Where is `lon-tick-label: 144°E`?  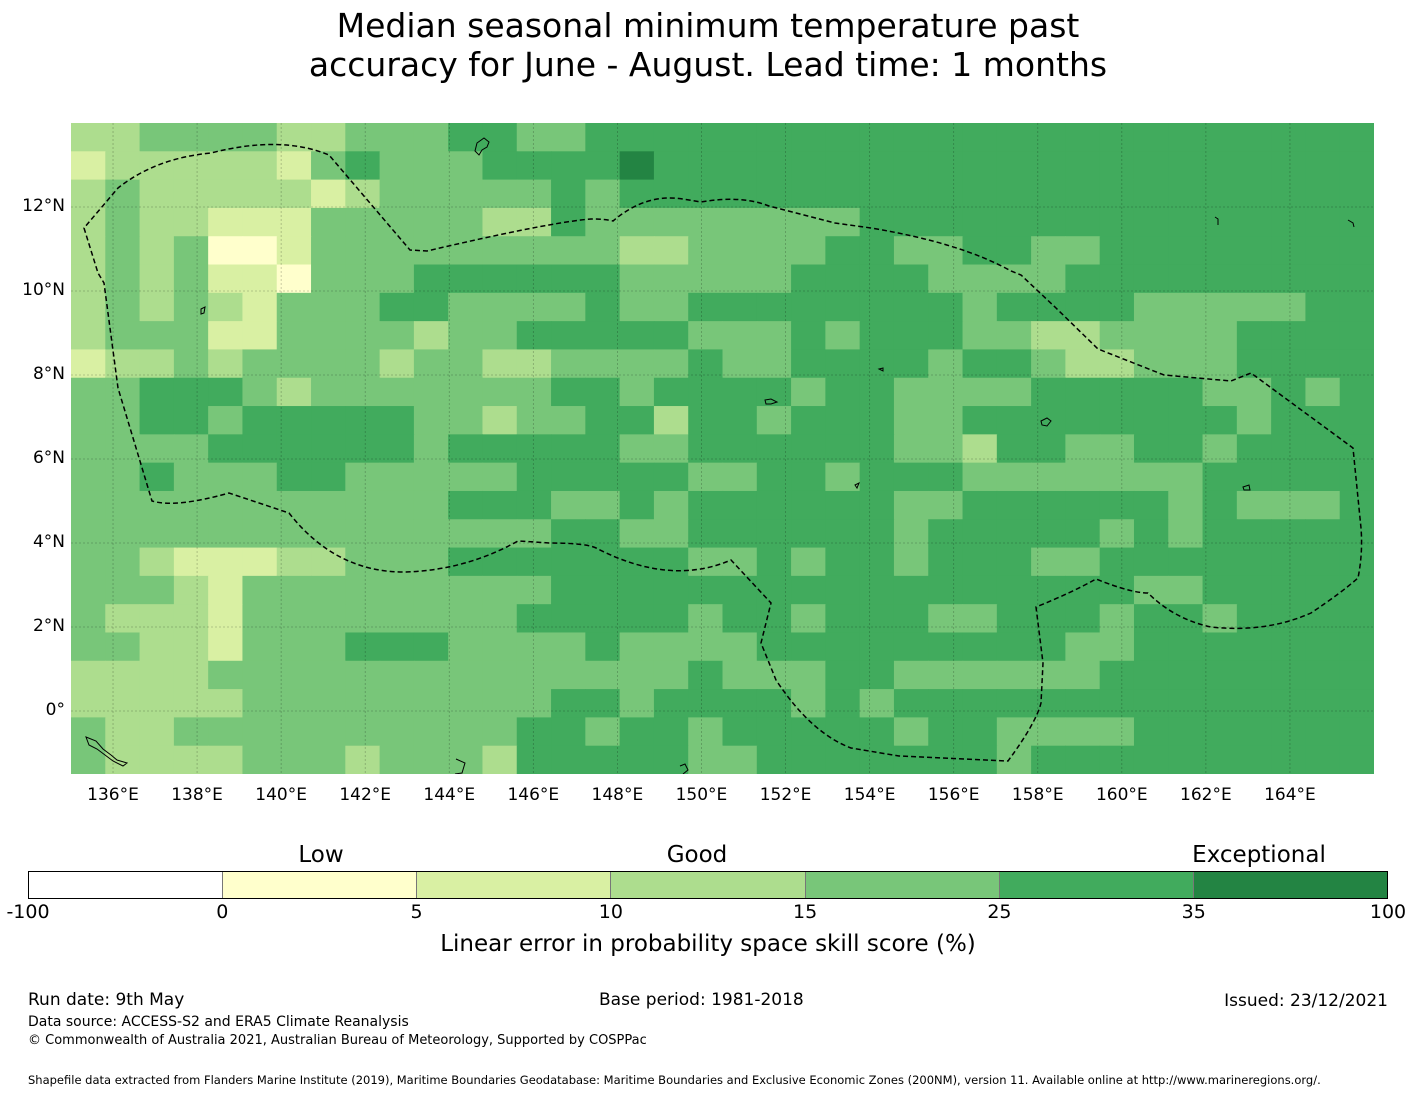 lon-tick-label: 144°E is located at coordinates (449, 795).